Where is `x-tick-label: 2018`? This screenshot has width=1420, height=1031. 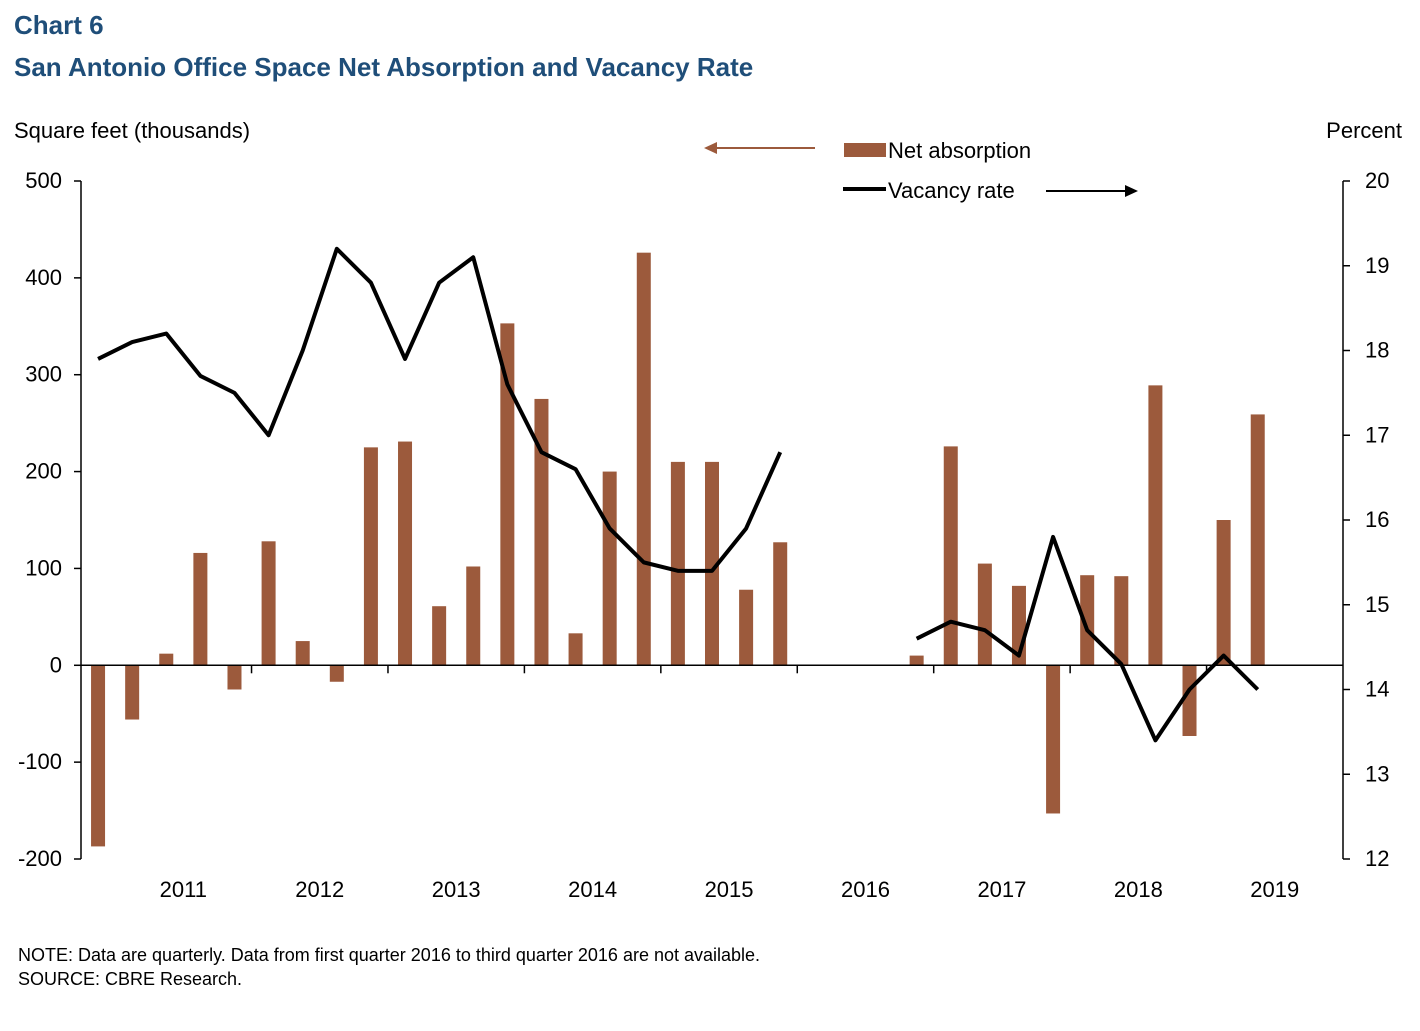 x-tick-label: 2018 is located at coordinates (1138, 889).